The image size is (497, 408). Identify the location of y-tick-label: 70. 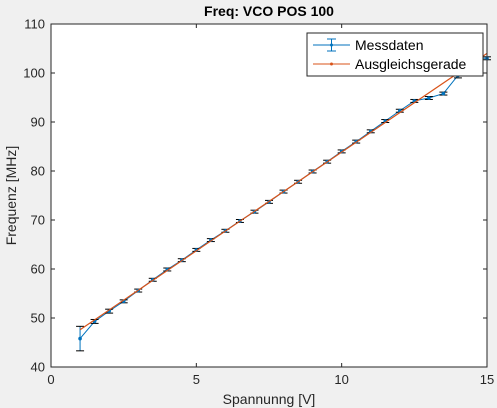
(38, 220).